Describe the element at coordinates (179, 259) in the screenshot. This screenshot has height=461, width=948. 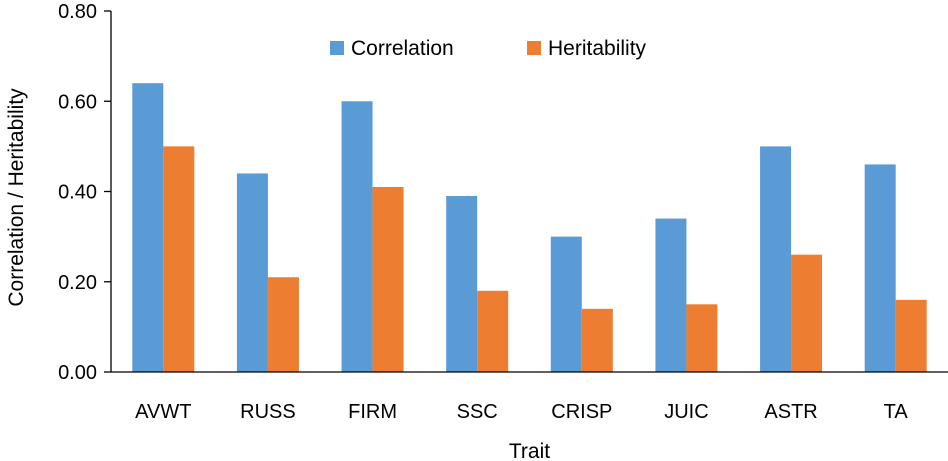
I see `bar-heritability-avwt` at that location.